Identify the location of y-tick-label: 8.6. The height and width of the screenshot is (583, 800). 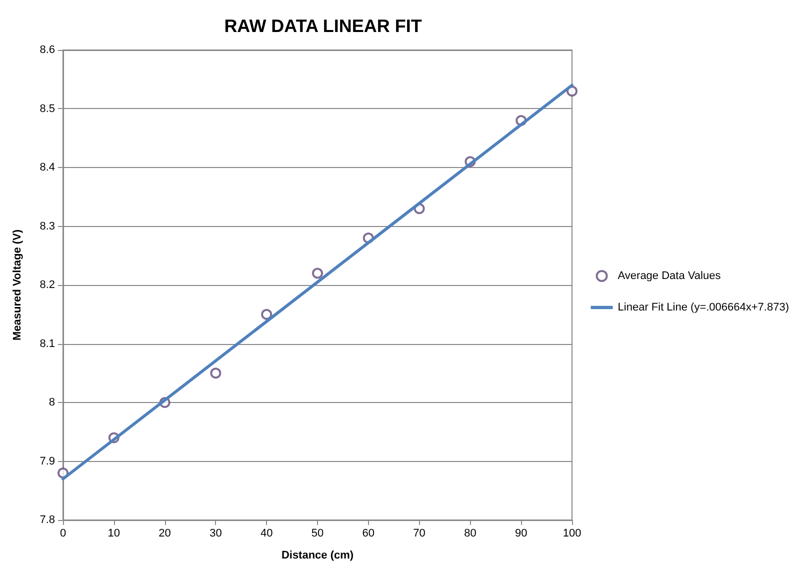
(47, 50).